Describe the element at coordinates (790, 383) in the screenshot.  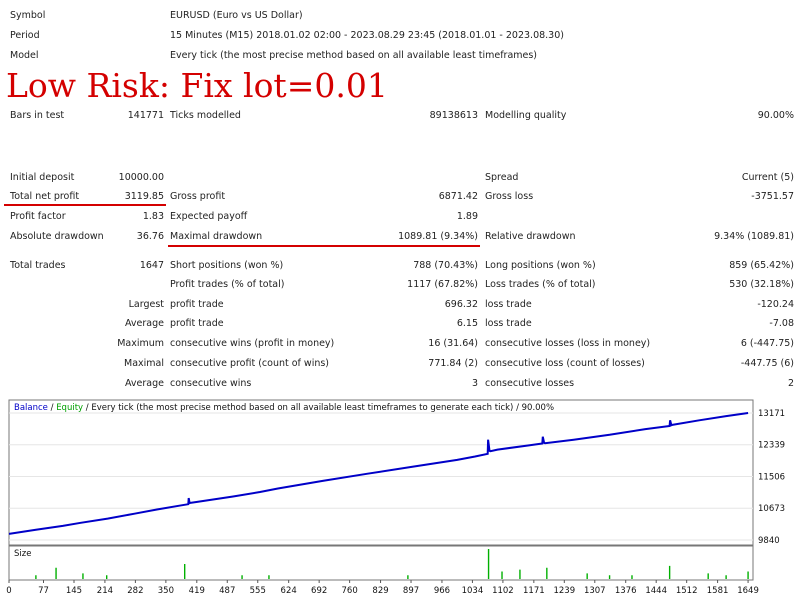
I see `avg-cons-losses-value: 2` at that location.